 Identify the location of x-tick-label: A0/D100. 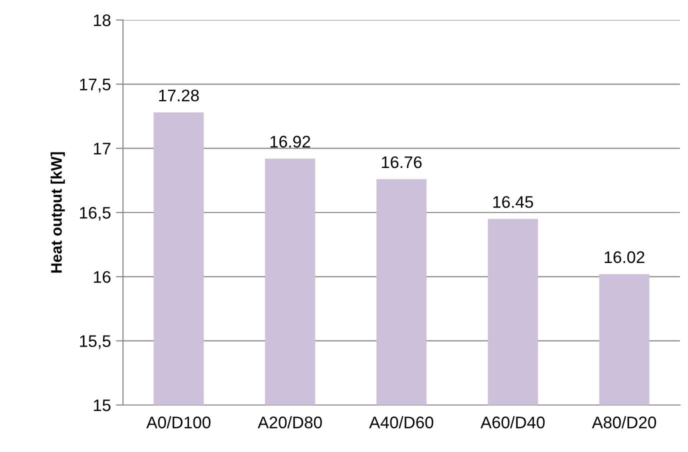
(178, 422).